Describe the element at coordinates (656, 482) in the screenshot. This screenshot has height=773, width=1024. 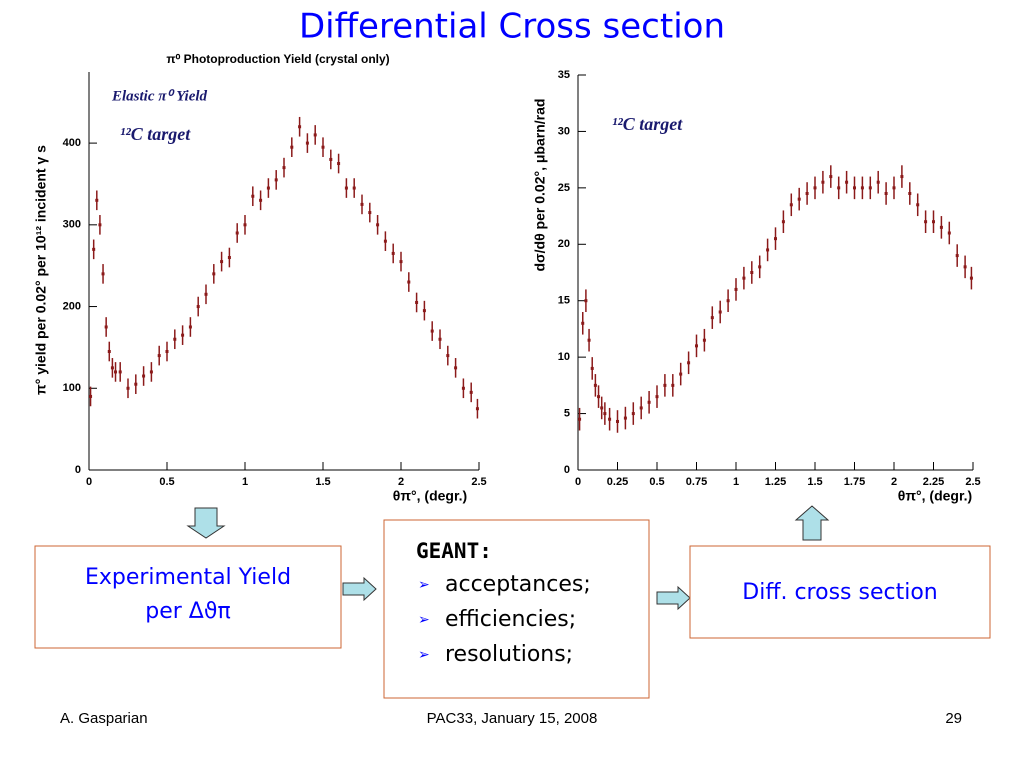
I see `x-tick-label: 0.5` at that location.